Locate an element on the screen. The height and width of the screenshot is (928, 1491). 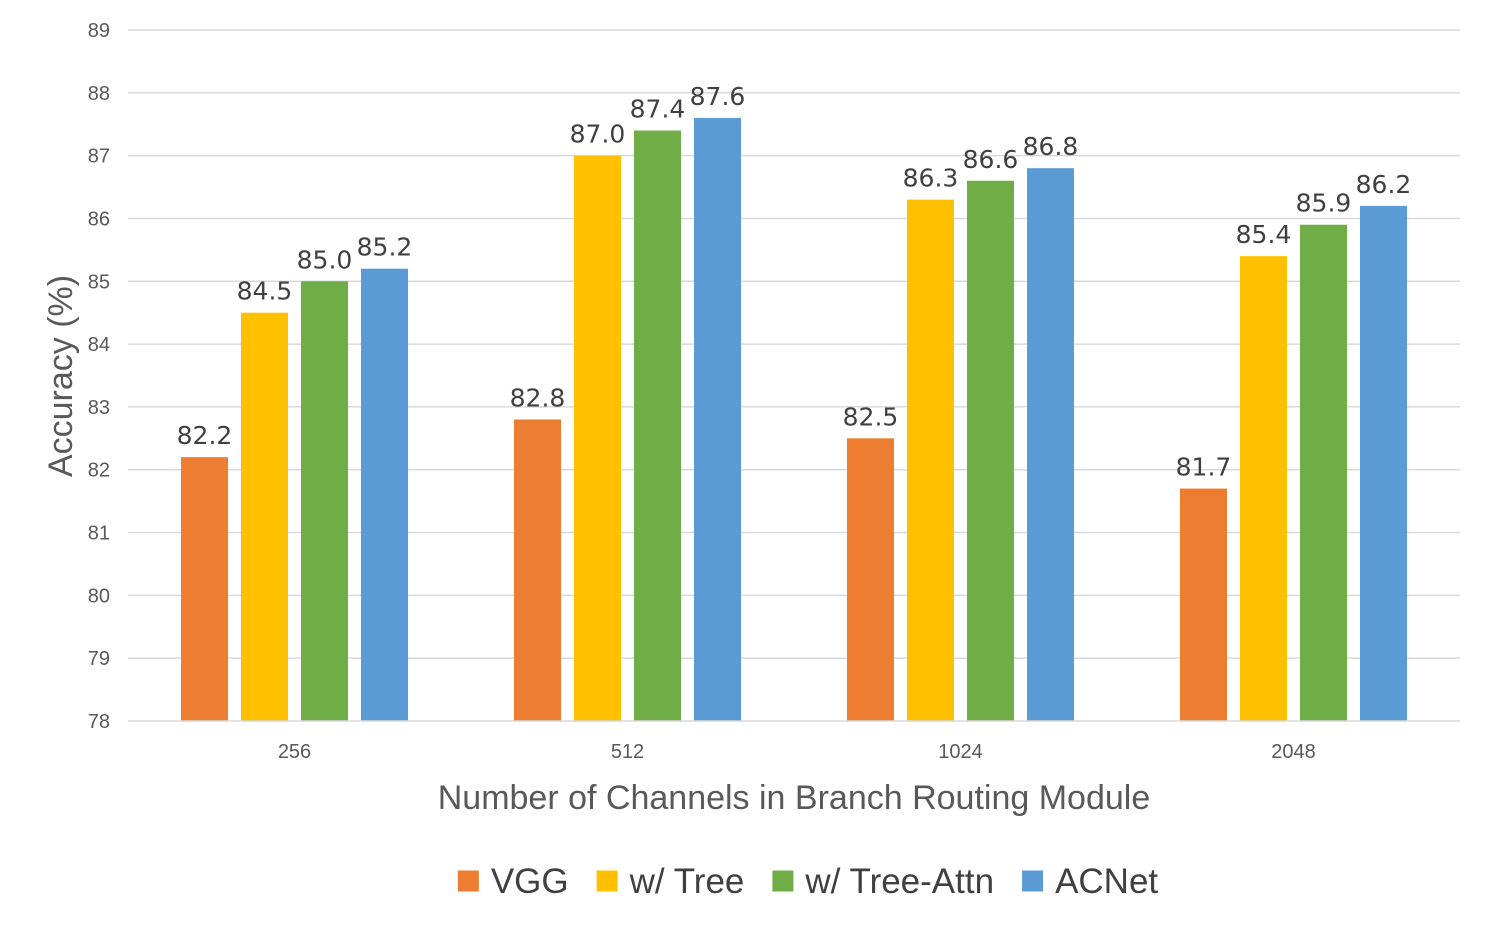
data-label: 87.0 is located at coordinates (598, 134).